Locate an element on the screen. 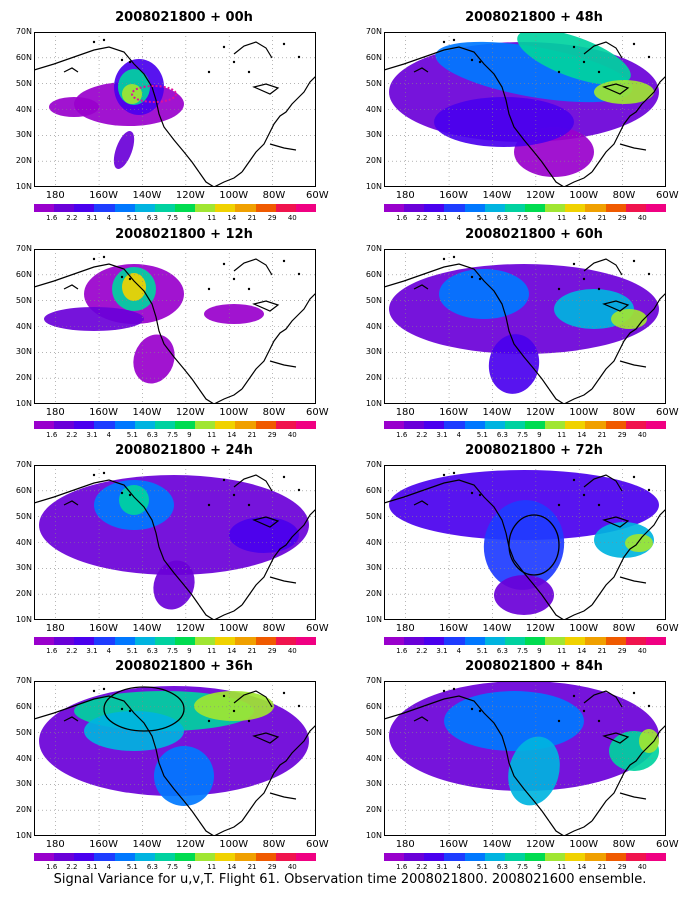 The image size is (700, 900). panel-title: 2008021800 + 36h is located at coordinates (184, 666).